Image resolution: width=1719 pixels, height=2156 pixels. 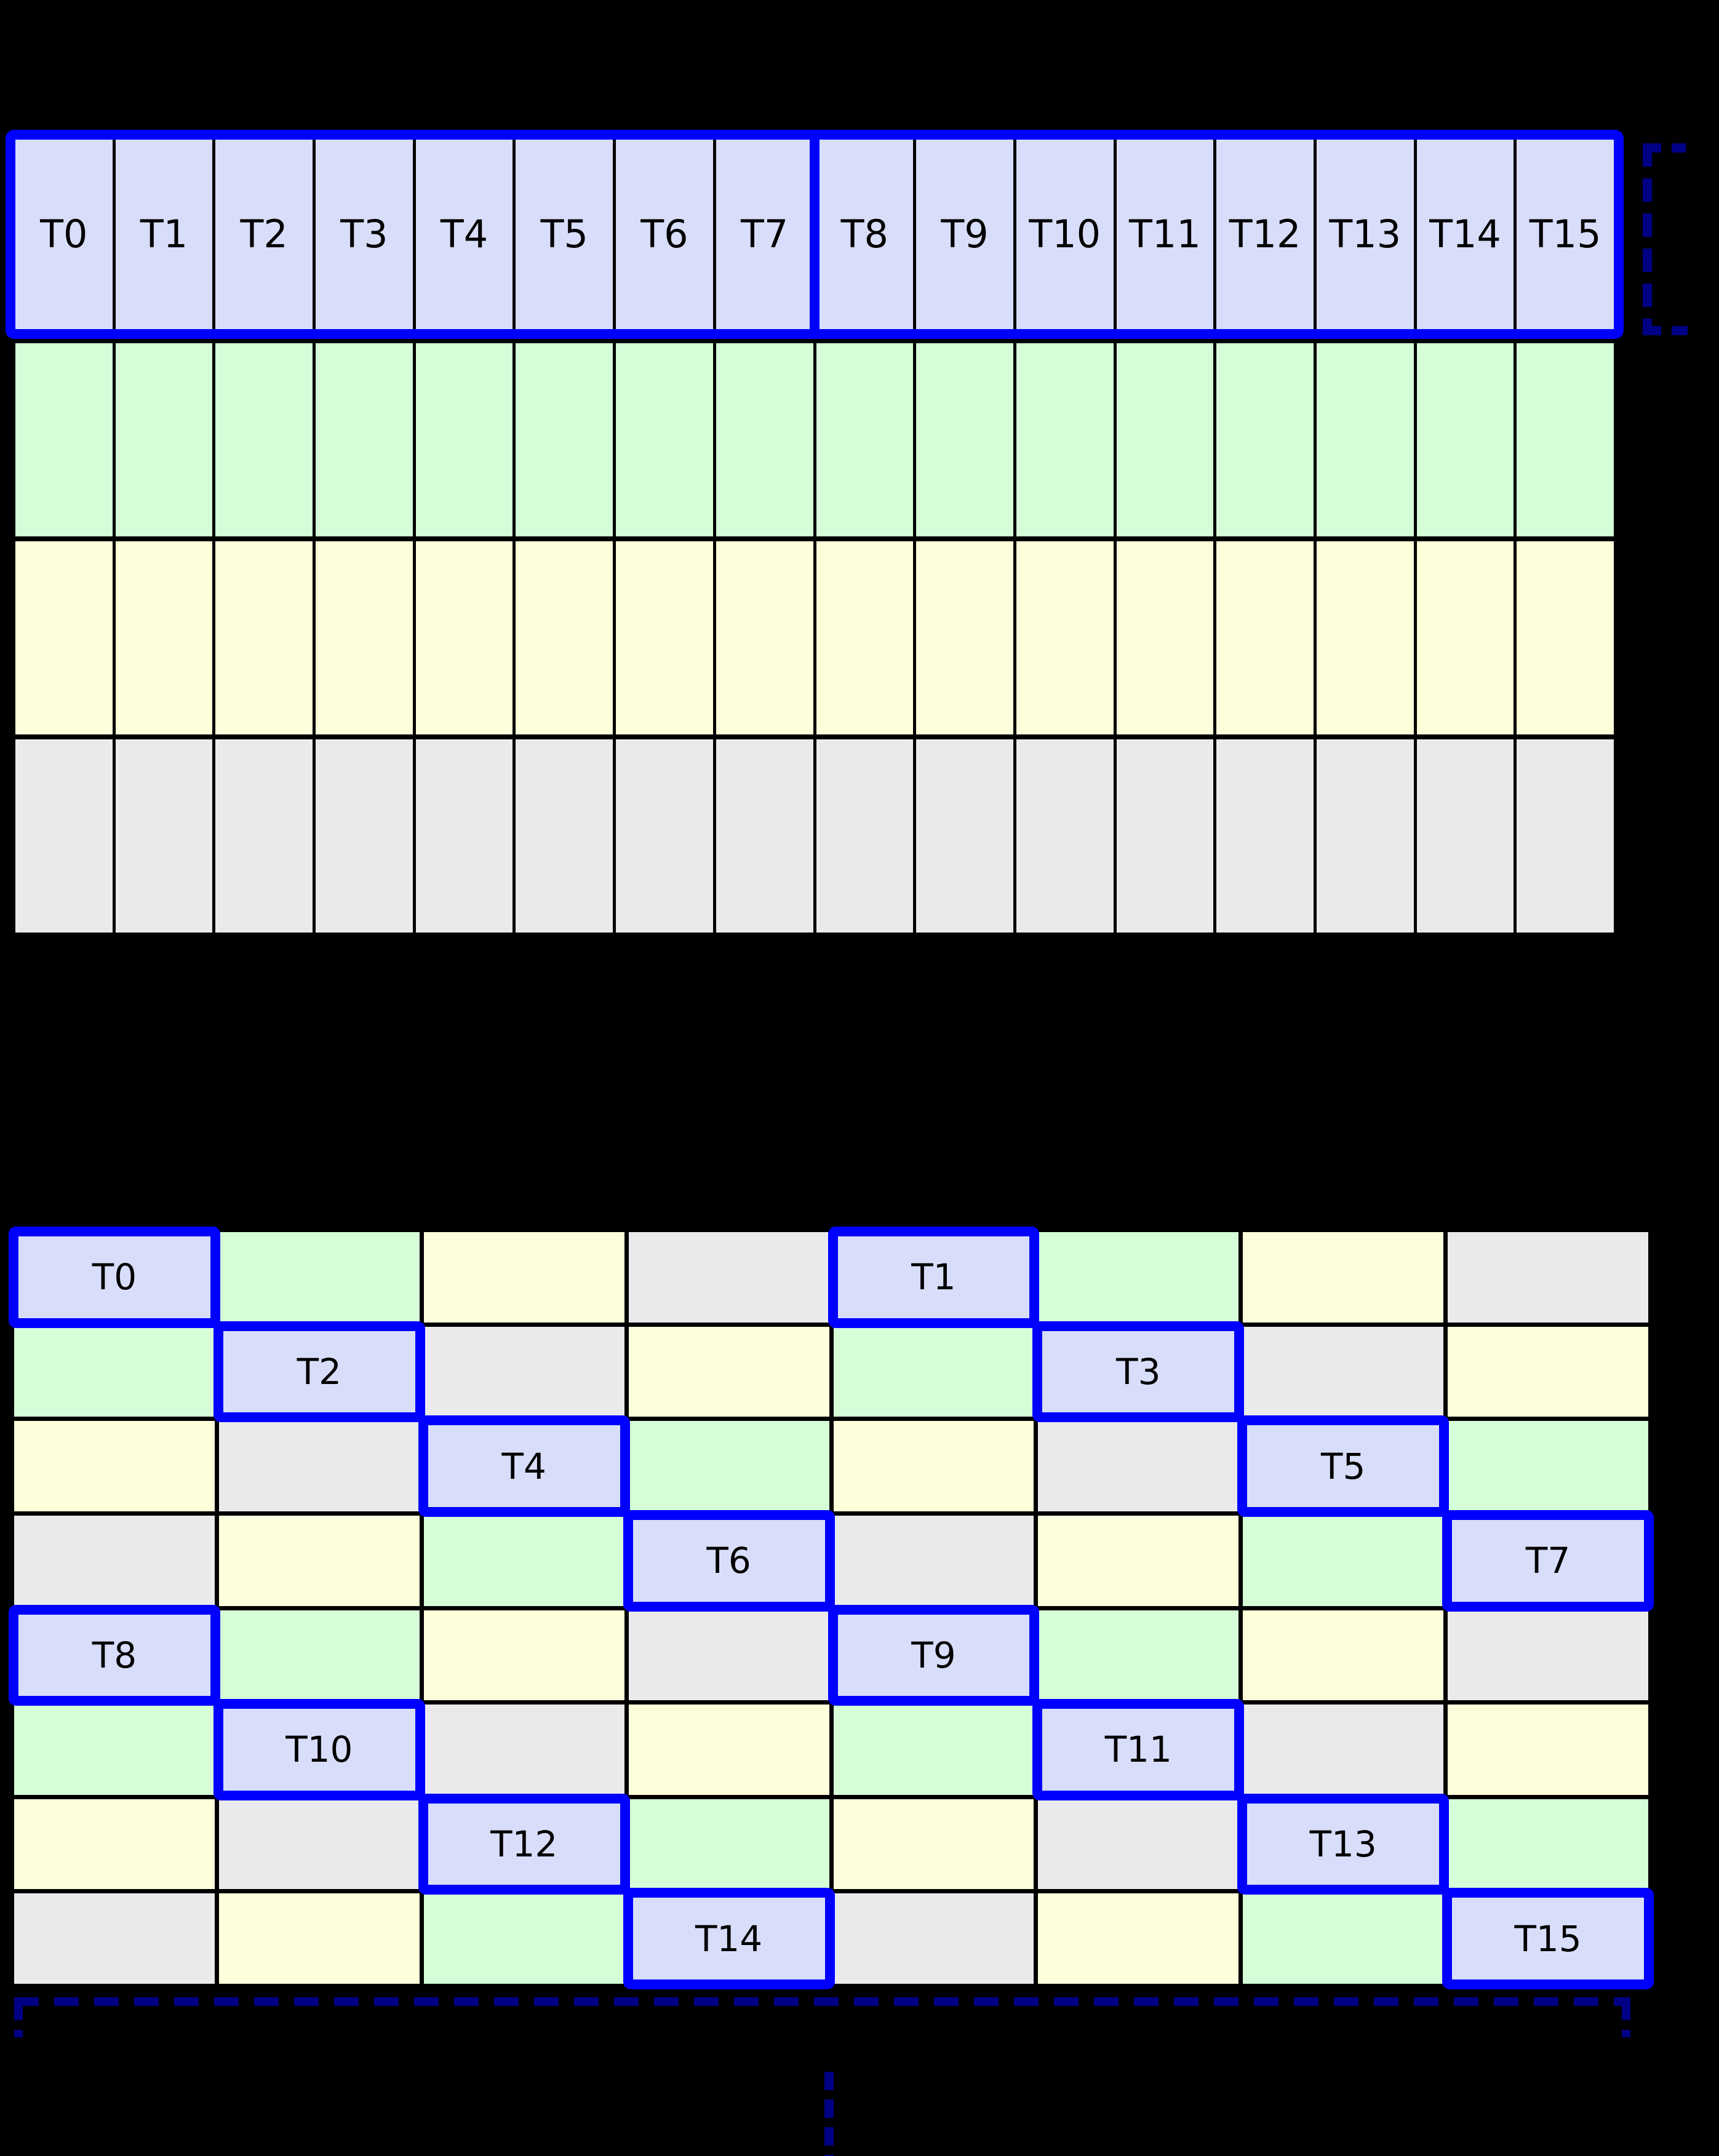 I want to click on yellow-row, so click(x=814, y=637).